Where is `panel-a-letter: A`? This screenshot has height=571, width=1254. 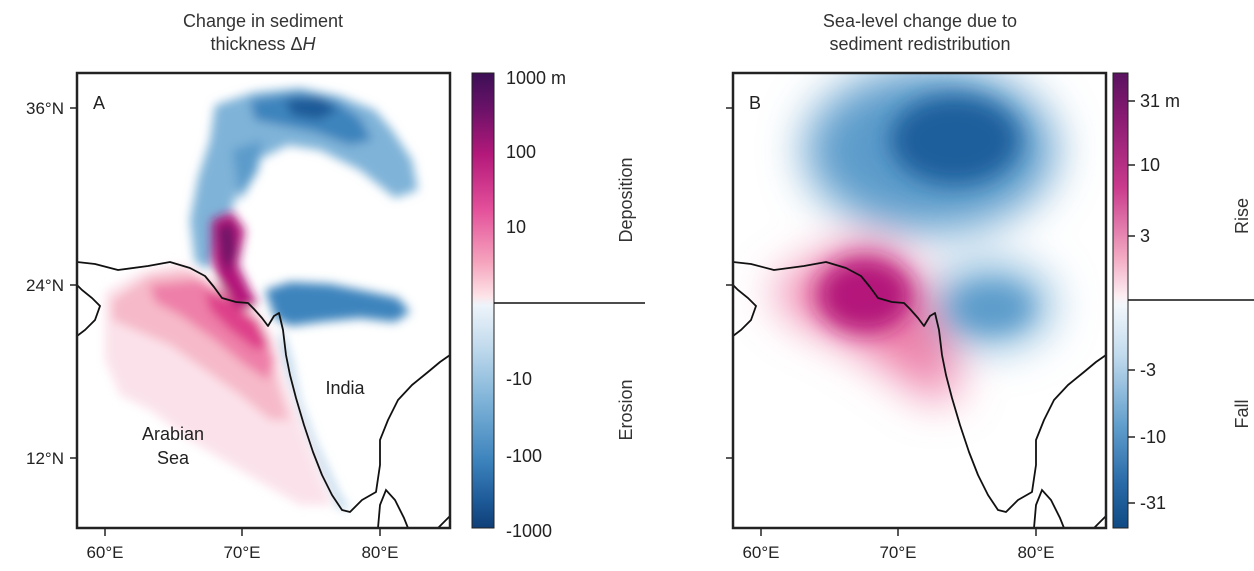
panel-a-letter: A is located at coordinates (99, 103).